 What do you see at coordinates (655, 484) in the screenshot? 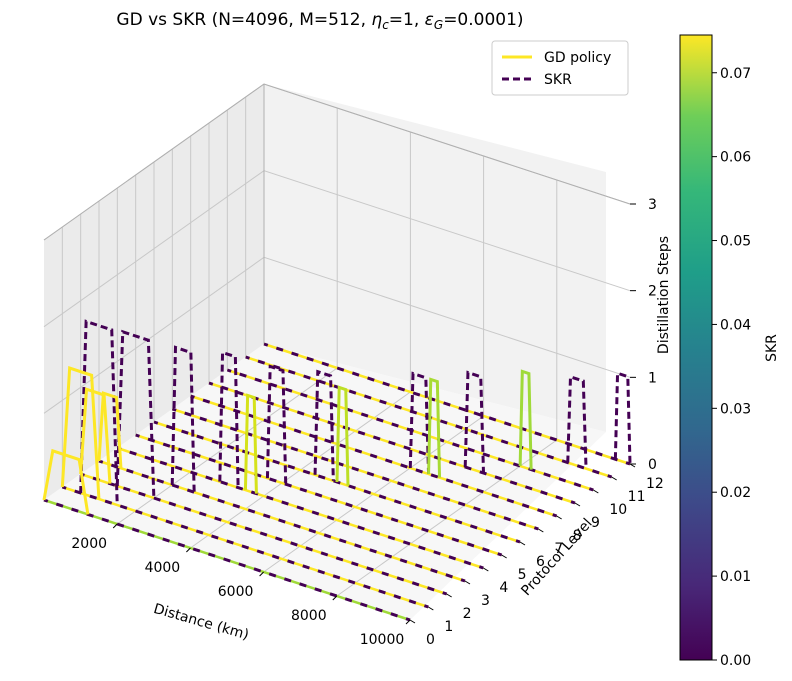
I see `y-tick-label: 12` at bounding box center [655, 484].